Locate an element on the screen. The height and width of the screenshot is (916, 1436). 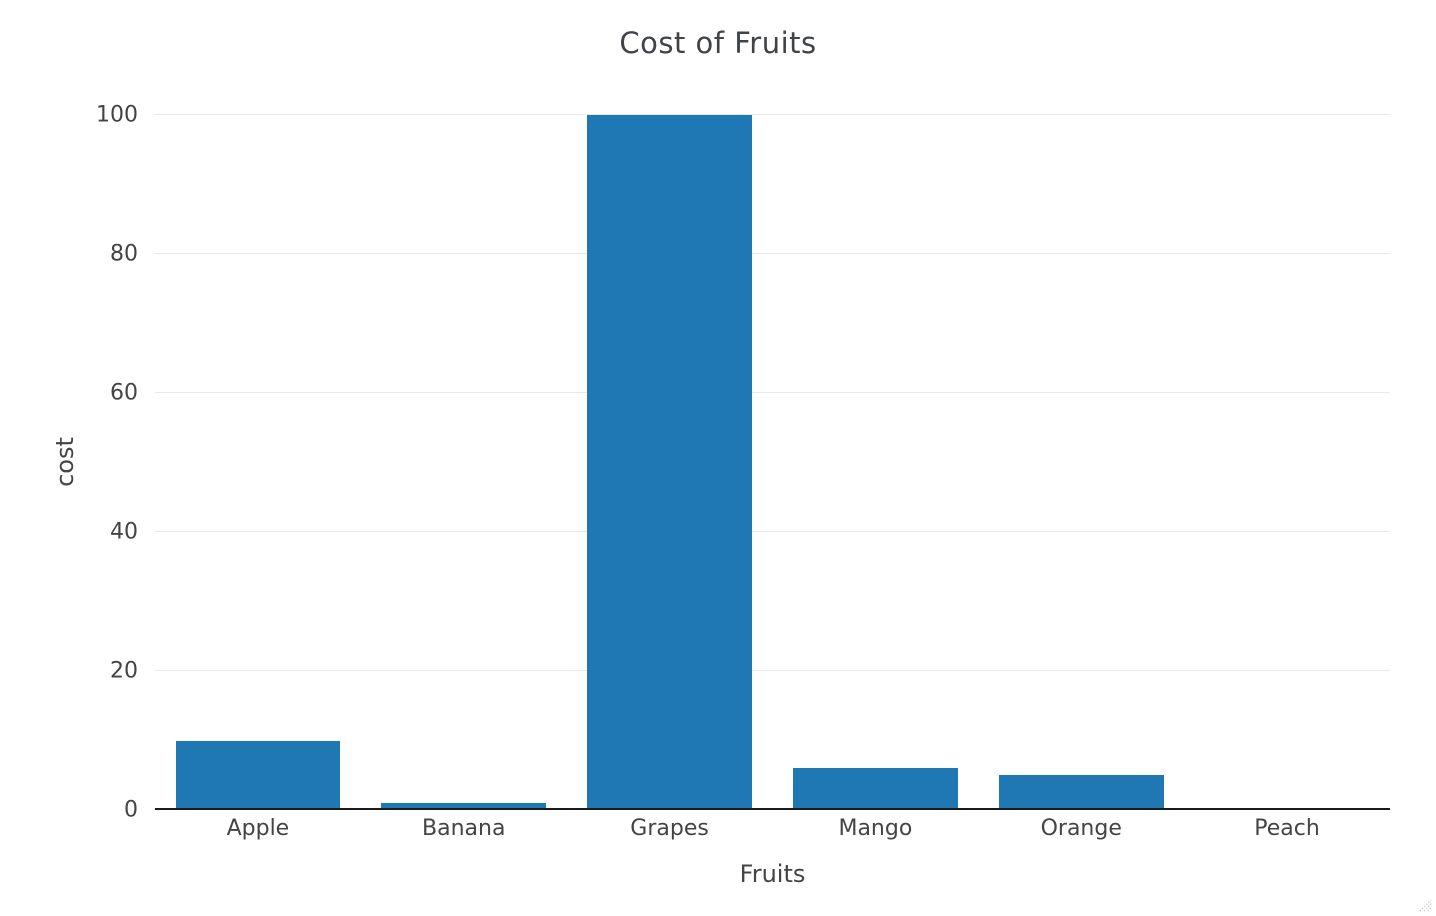
x-axis-title: Fruits is located at coordinates (772, 874).